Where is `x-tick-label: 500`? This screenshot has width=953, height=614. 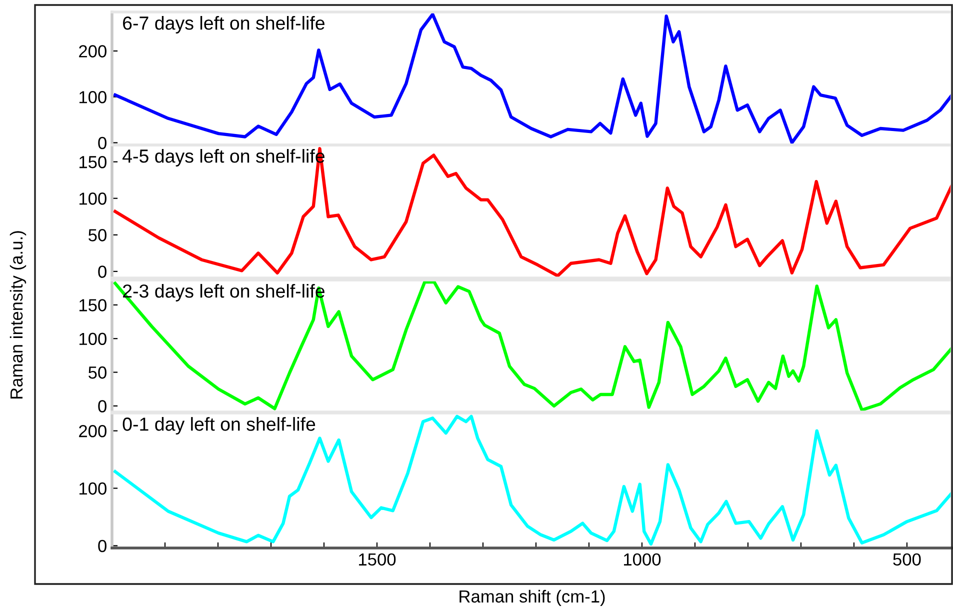
x-tick-label: 500 is located at coordinates (907, 559).